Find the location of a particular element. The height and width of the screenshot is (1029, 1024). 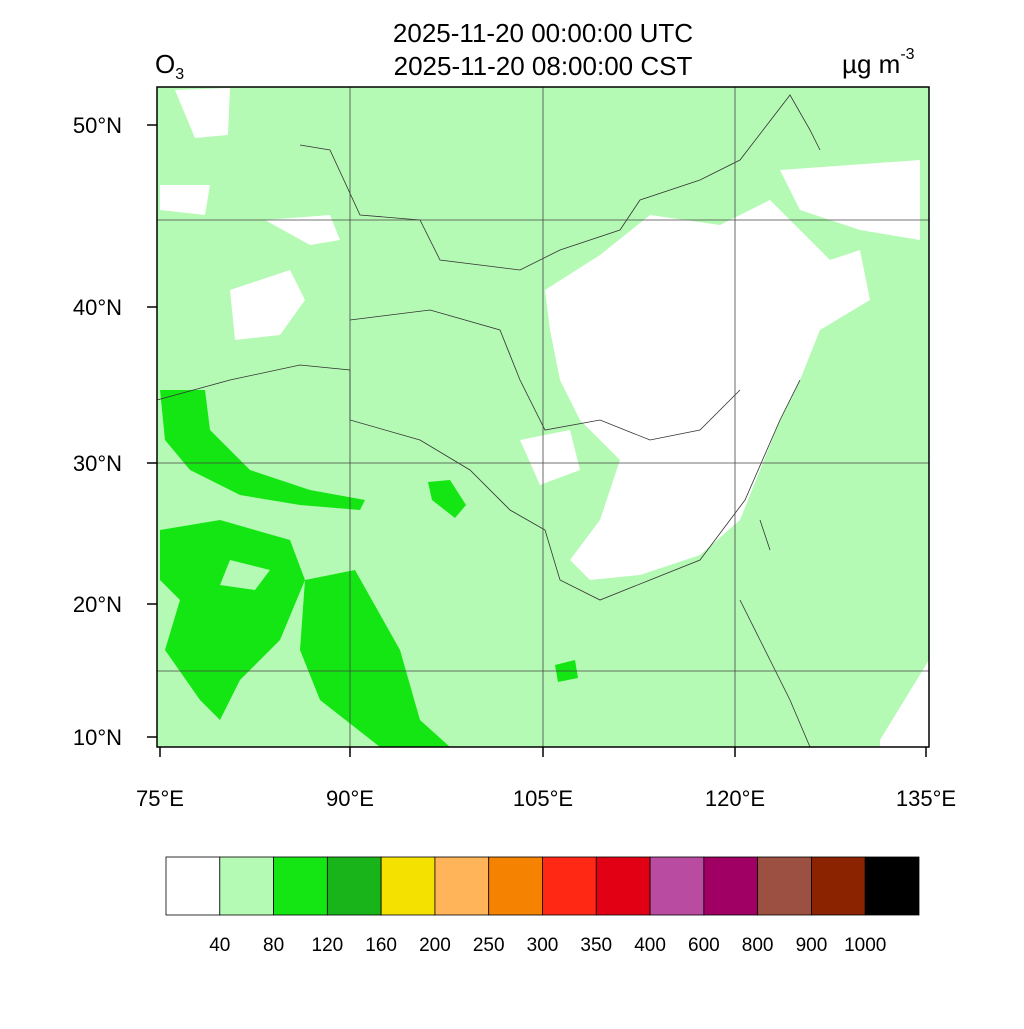

colorbar-label: 900 is located at coordinates (812, 945).